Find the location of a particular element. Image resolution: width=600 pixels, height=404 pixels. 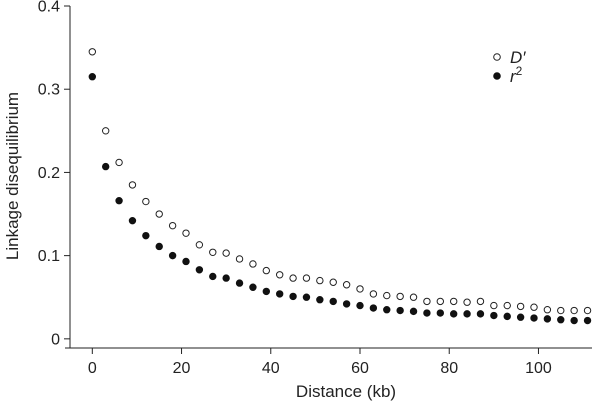

legend-label-d-prime: D′ is located at coordinates (518, 57).